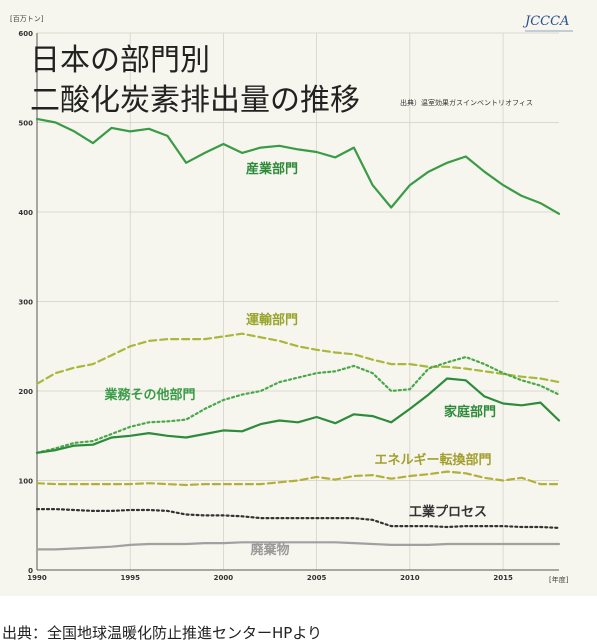  I want to click on series-label-6: 工業プロセス, so click(448, 512).